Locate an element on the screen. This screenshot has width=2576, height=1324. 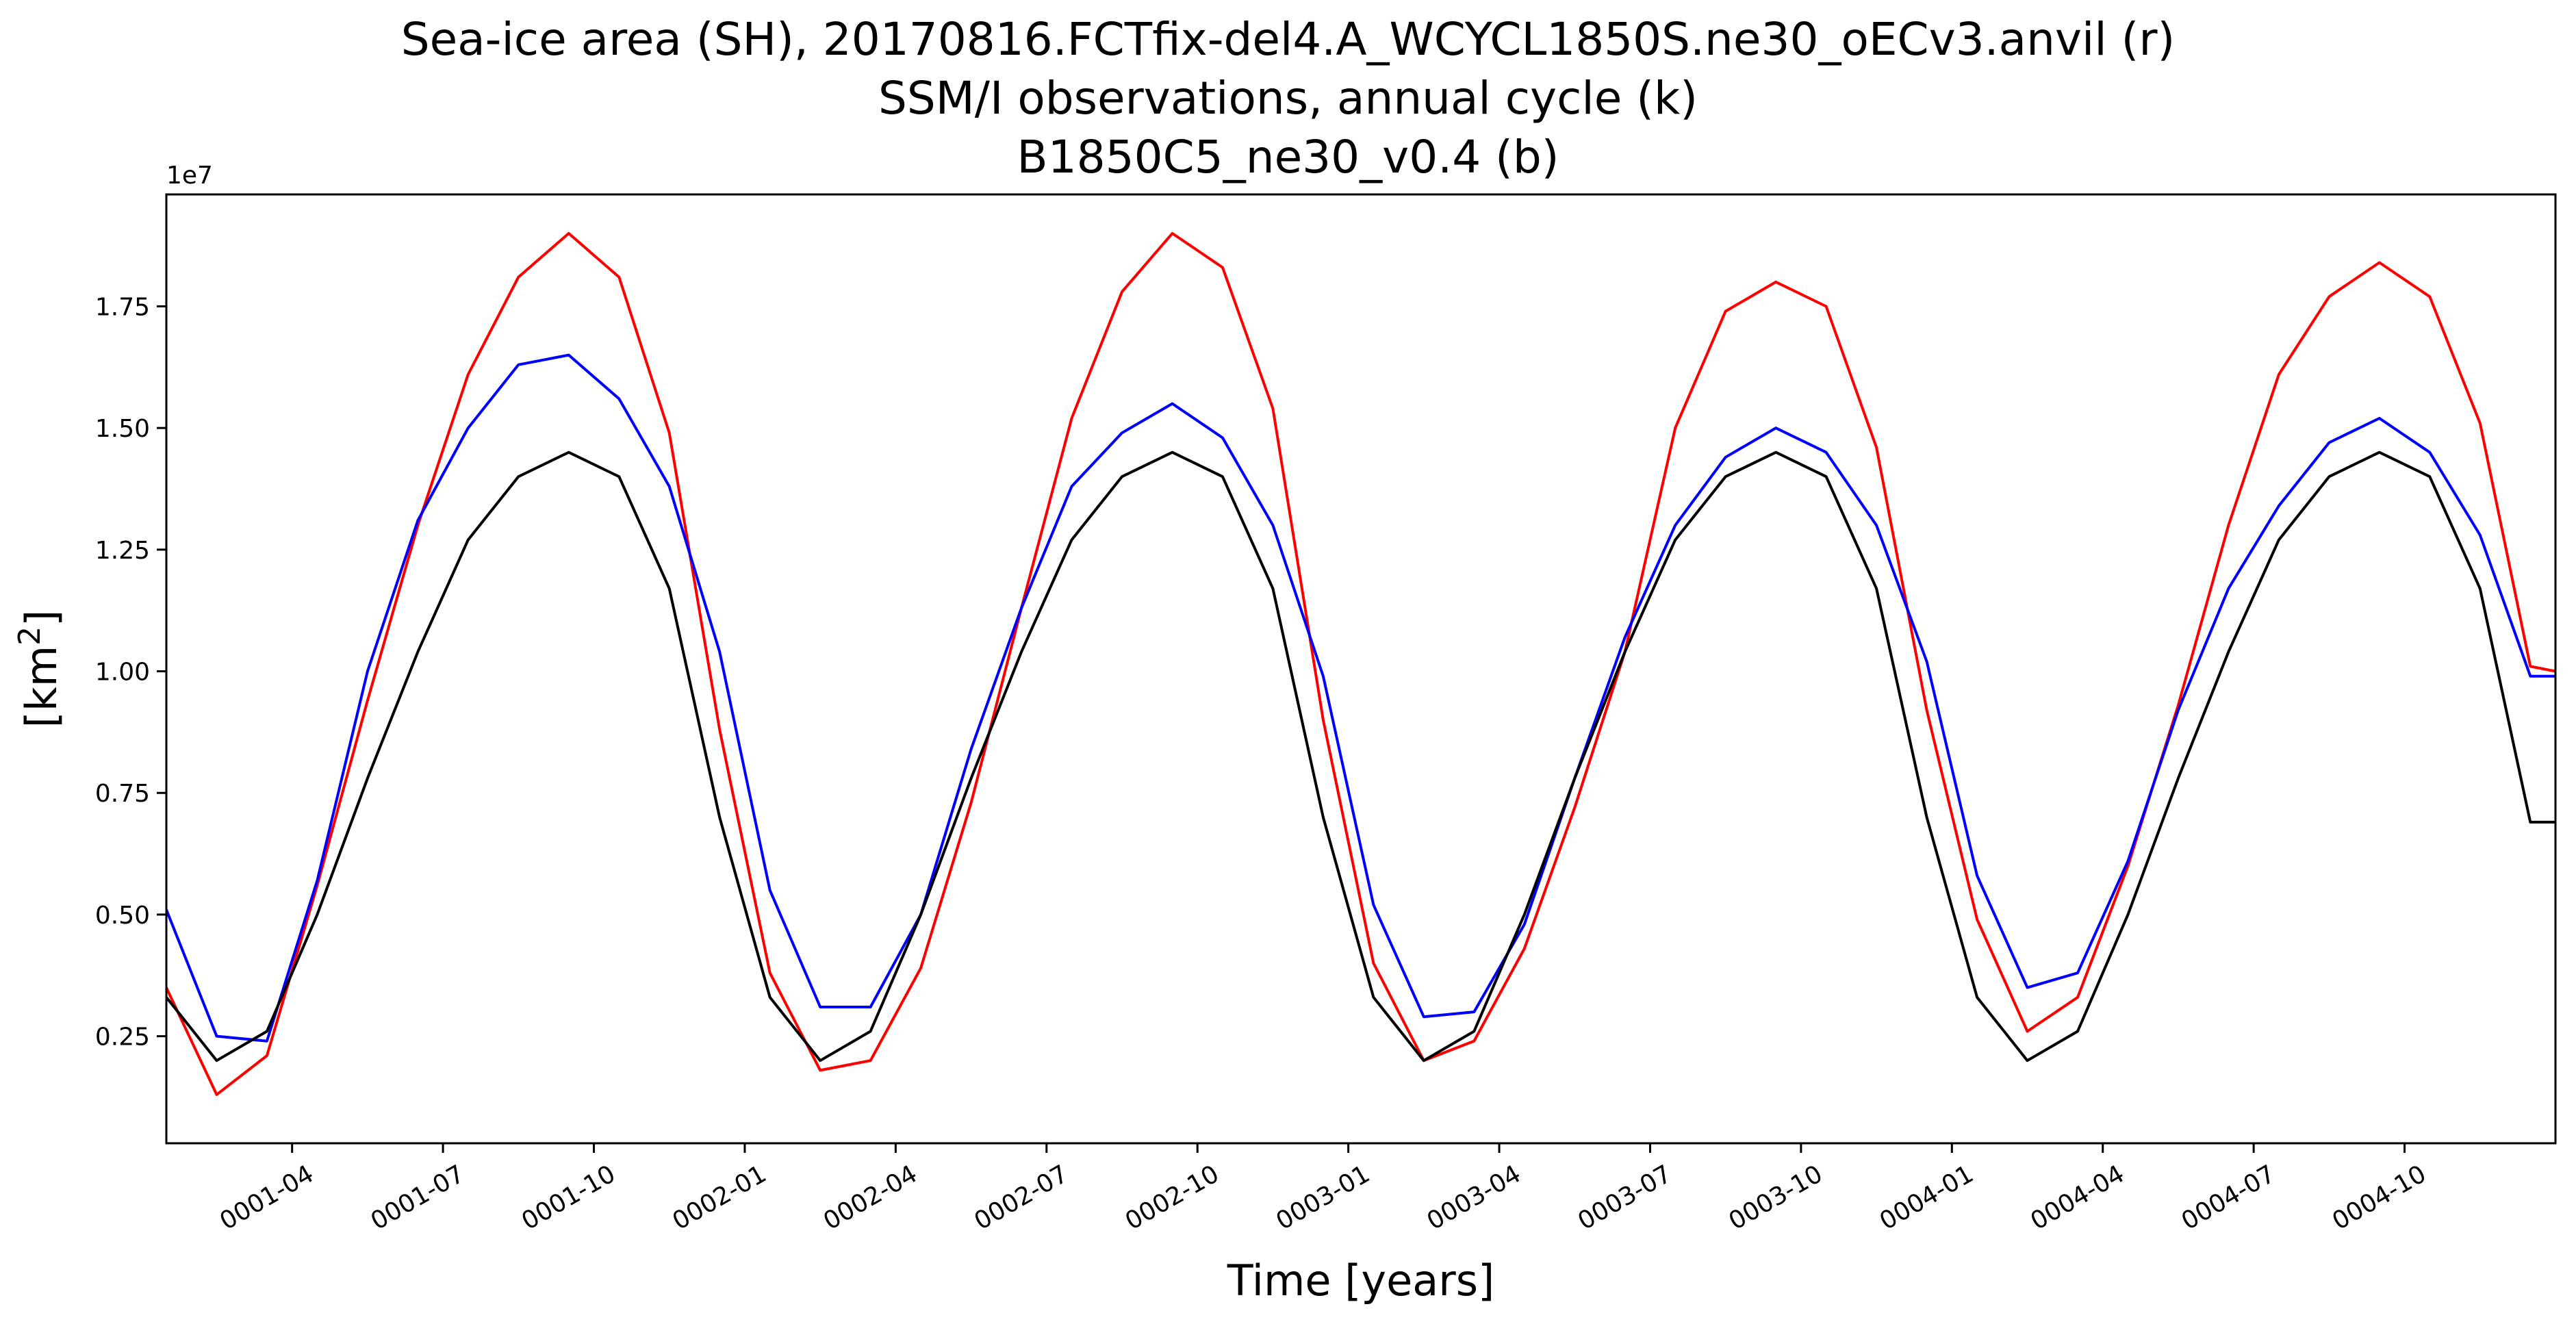
x-tick-label: 0001-07 is located at coordinates (418, 1198).